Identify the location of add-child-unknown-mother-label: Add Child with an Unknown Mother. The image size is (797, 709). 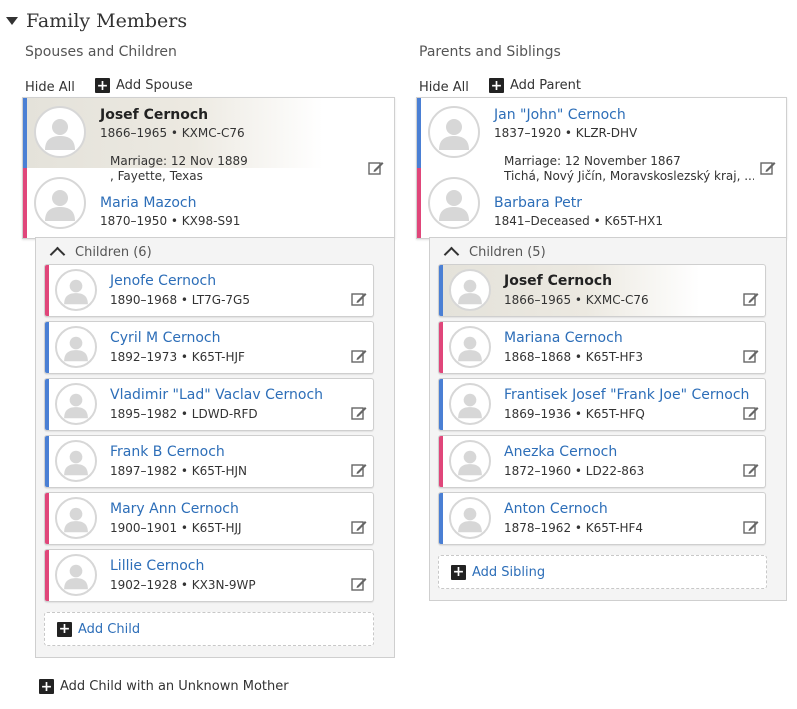
(174, 686).